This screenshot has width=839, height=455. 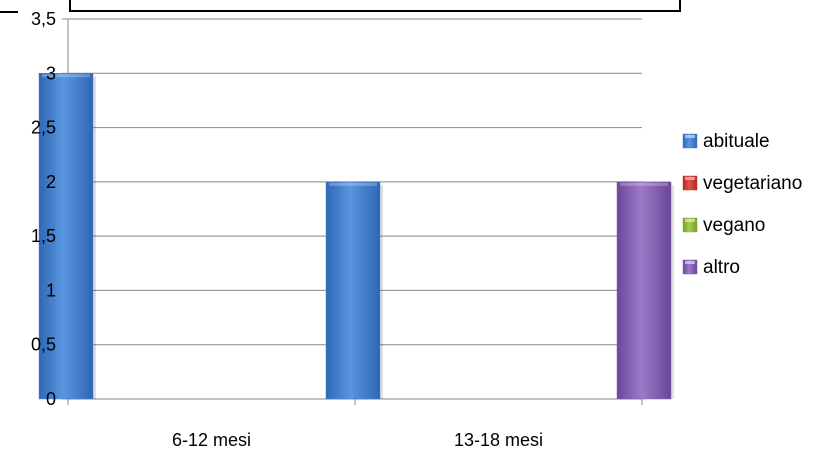 What do you see at coordinates (644, 290) in the screenshot?
I see `bar-altro-13-18-mesi` at bounding box center [644, 290].